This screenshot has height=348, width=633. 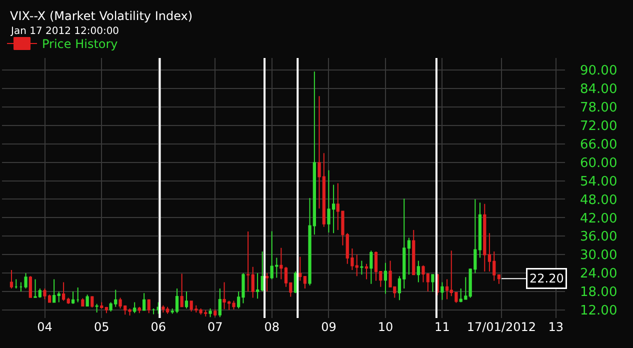 What do you see at coordinates (272, 327) in the screenshot?
I see `x-tick-label: 08` at bounding box center [272, 327].